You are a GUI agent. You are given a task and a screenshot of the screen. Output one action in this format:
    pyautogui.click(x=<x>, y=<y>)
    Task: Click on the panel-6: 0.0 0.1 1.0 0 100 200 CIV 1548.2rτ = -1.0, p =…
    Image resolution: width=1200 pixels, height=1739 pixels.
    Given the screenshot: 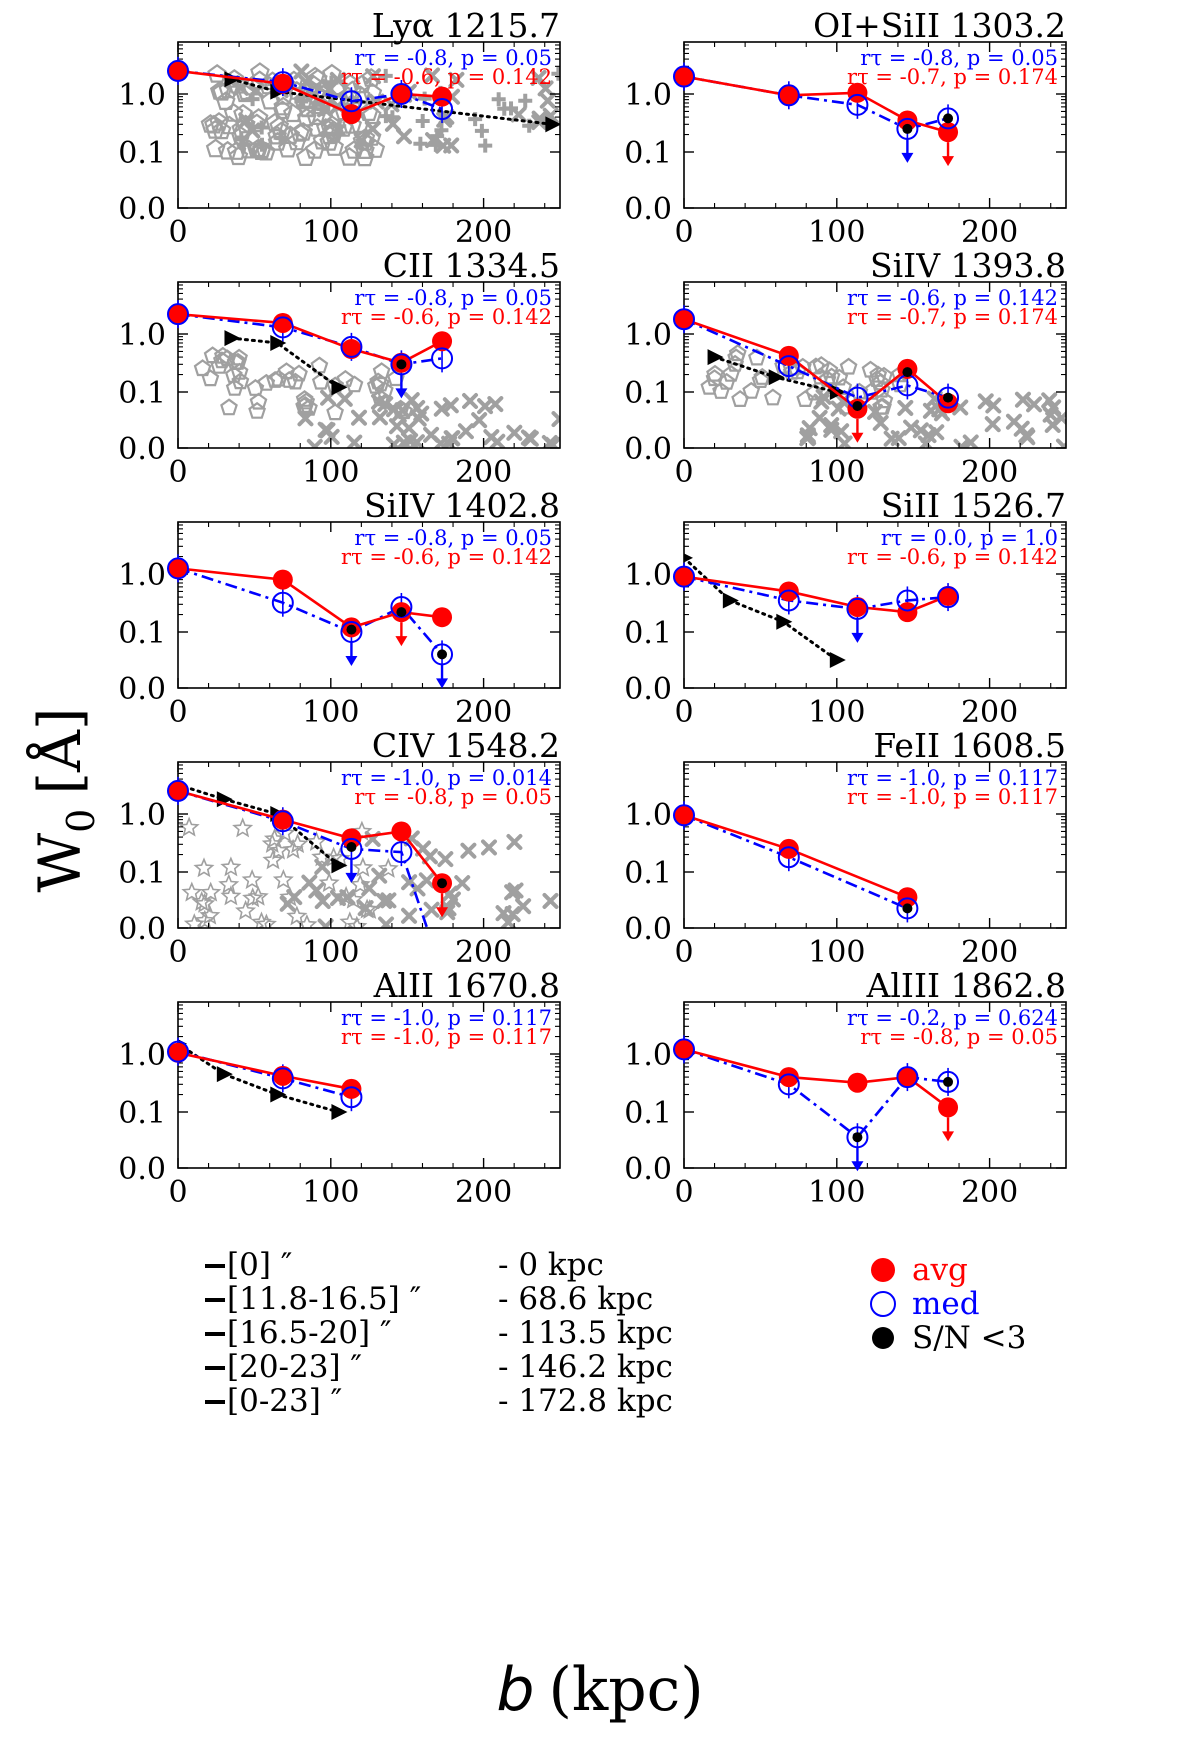 What is the action you would take?
    pyautogui.click(x=339, y=848)
    